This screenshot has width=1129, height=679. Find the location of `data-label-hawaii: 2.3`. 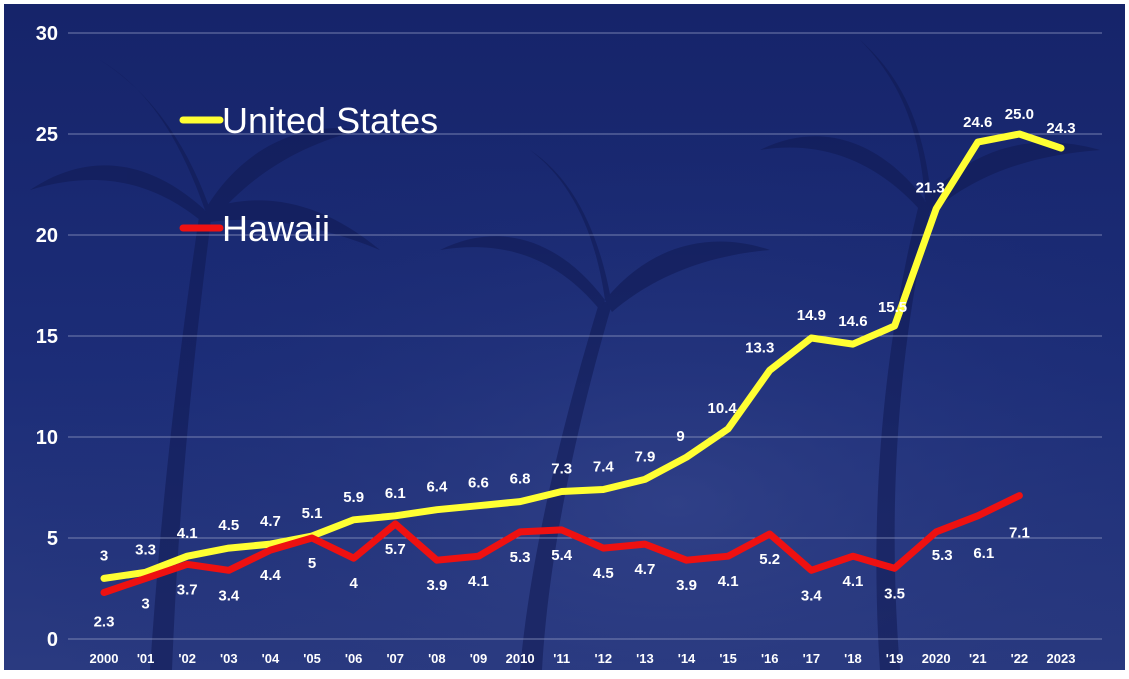

data-label-hawaii: 2.3 is located at coordinates (104, 622).